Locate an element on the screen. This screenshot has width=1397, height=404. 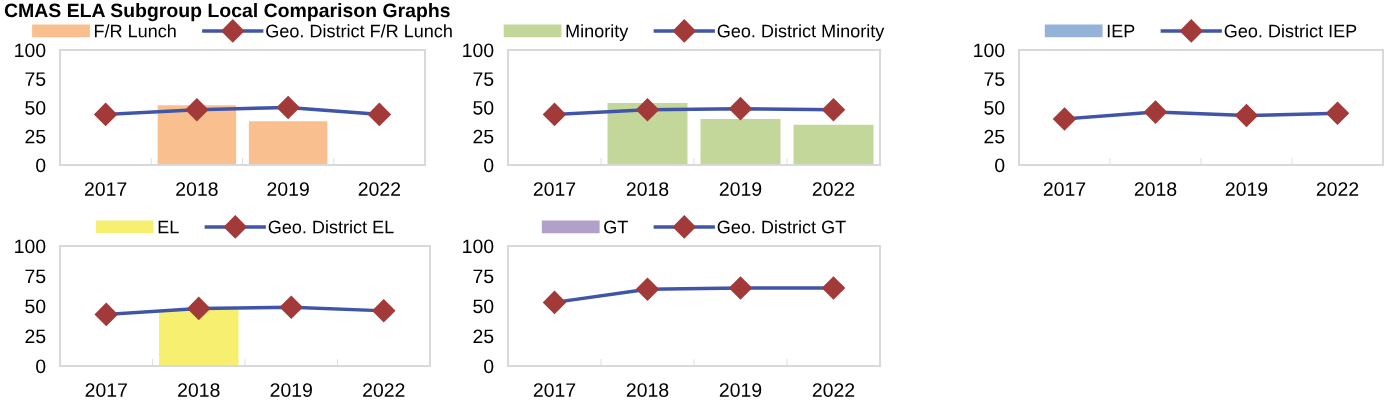
legend-label: Minority is located at coordinates (597, 32).